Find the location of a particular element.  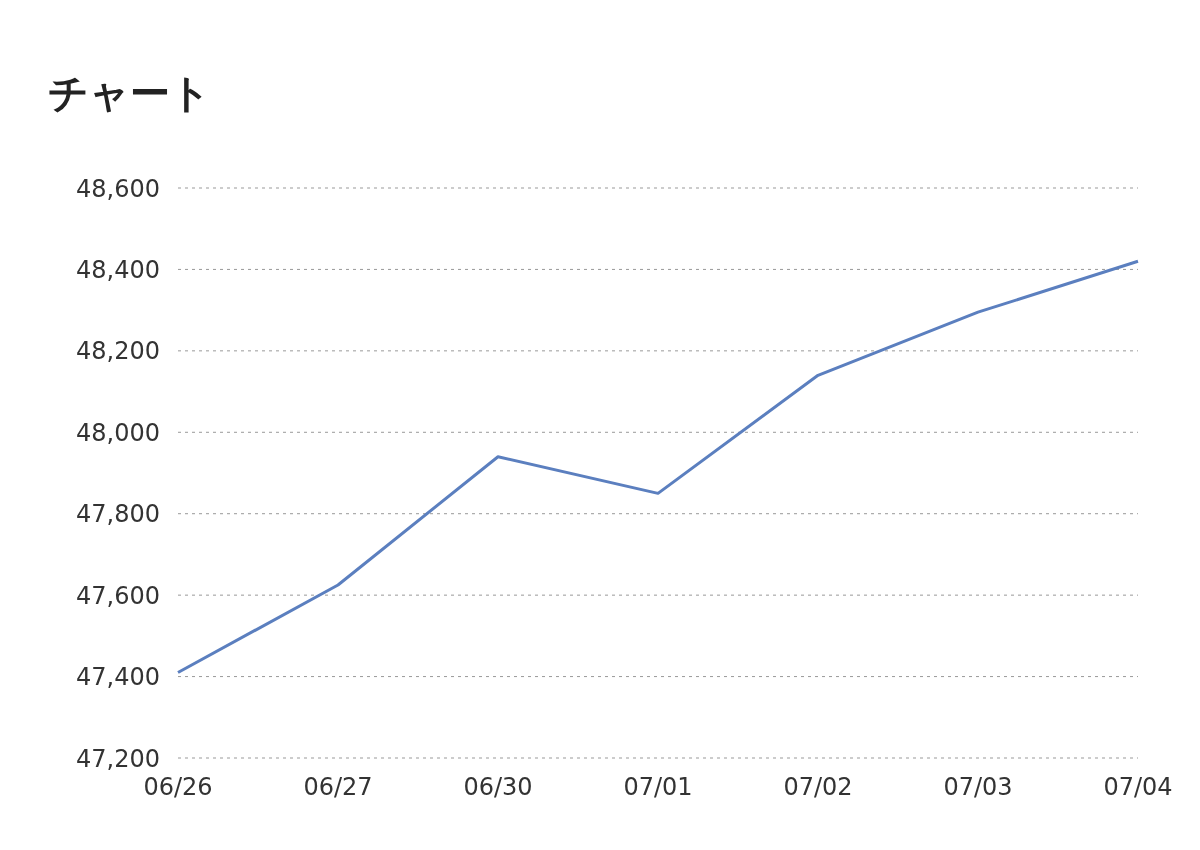

y-tick-label: 47,400 is located at coordinates (118, 677).